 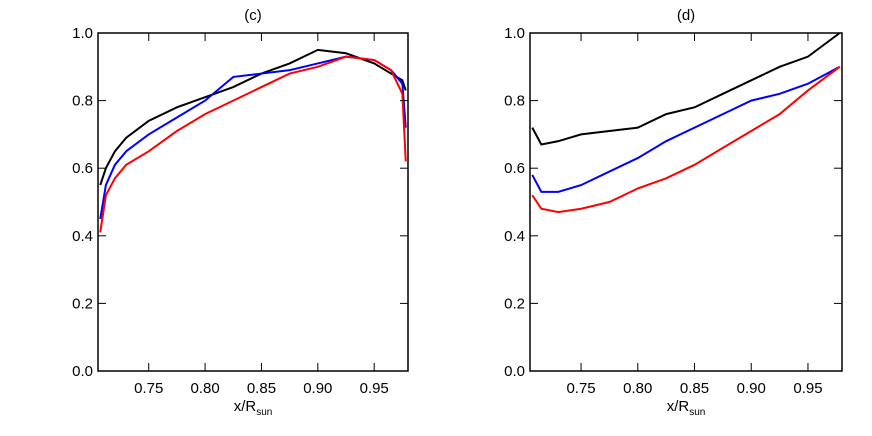 What do you see at coordinates (253, 15) in the screenshot?
I see `panel-title: (c)` at bounding box center [253, 15].